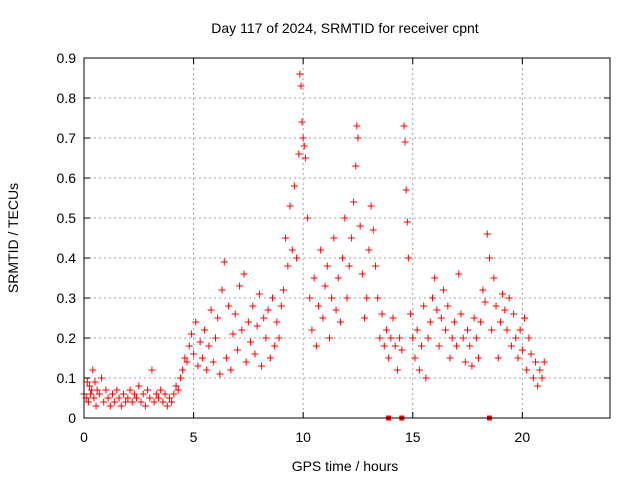  I want to click on y-tick-label: 0.7, so click(67, 138).